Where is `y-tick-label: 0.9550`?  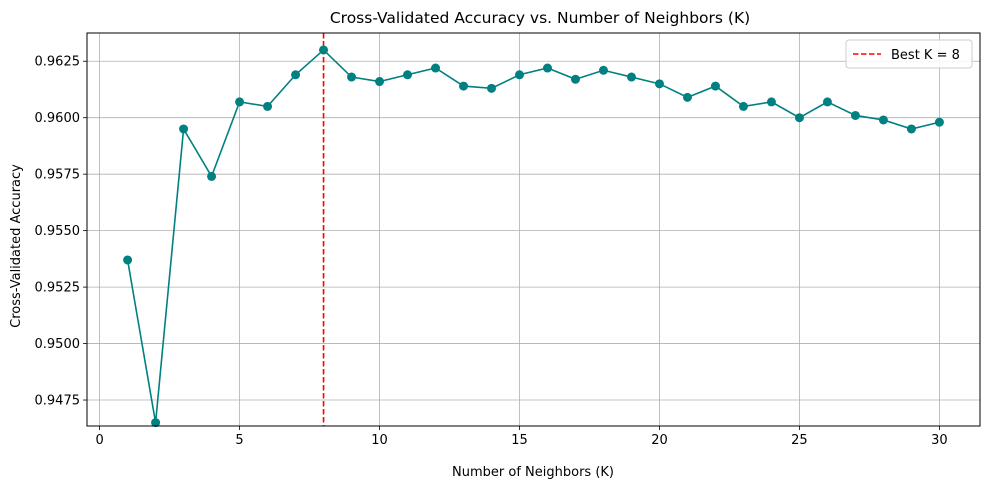 y-tick-label: 0.9550 is located at coordinates (58, 231).